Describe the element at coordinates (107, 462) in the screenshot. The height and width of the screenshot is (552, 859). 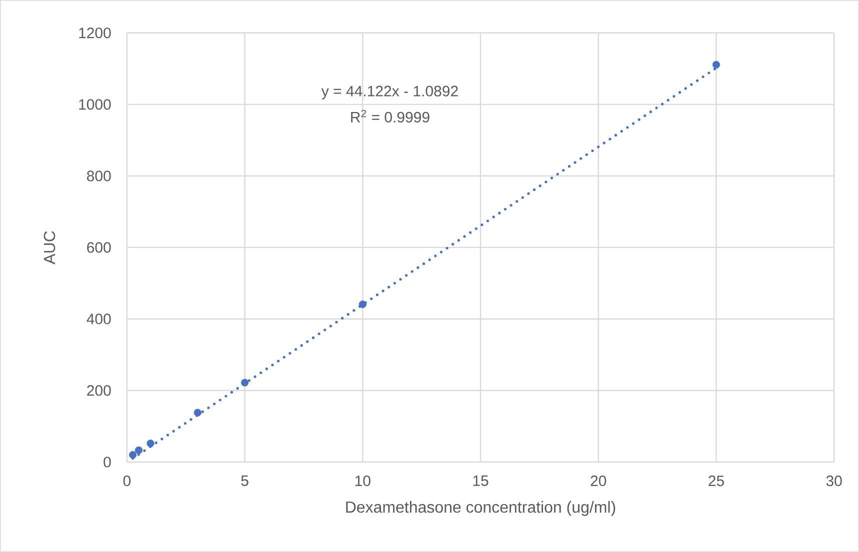
I see `y-tick-label: 0` at that location.